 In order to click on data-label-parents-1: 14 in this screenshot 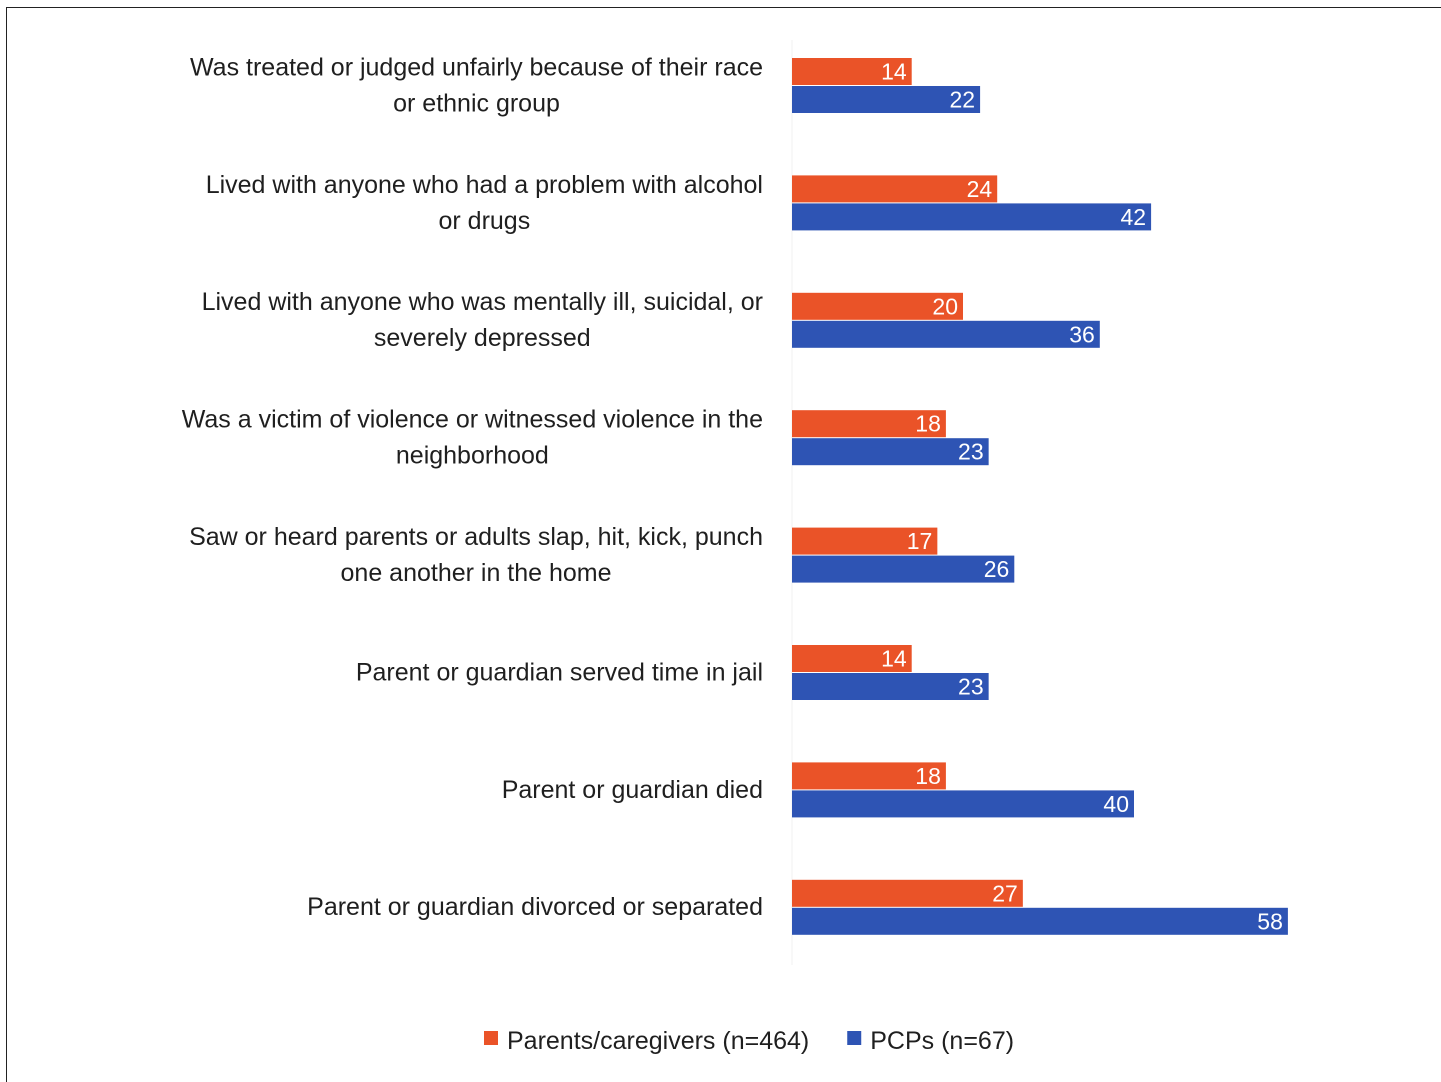, I will do `click(894, 72)`.